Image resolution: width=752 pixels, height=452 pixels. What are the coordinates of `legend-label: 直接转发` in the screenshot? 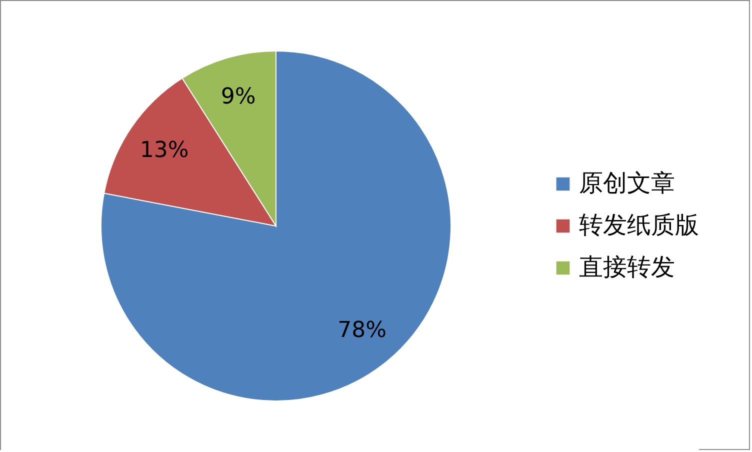 It's located at (627, 267).